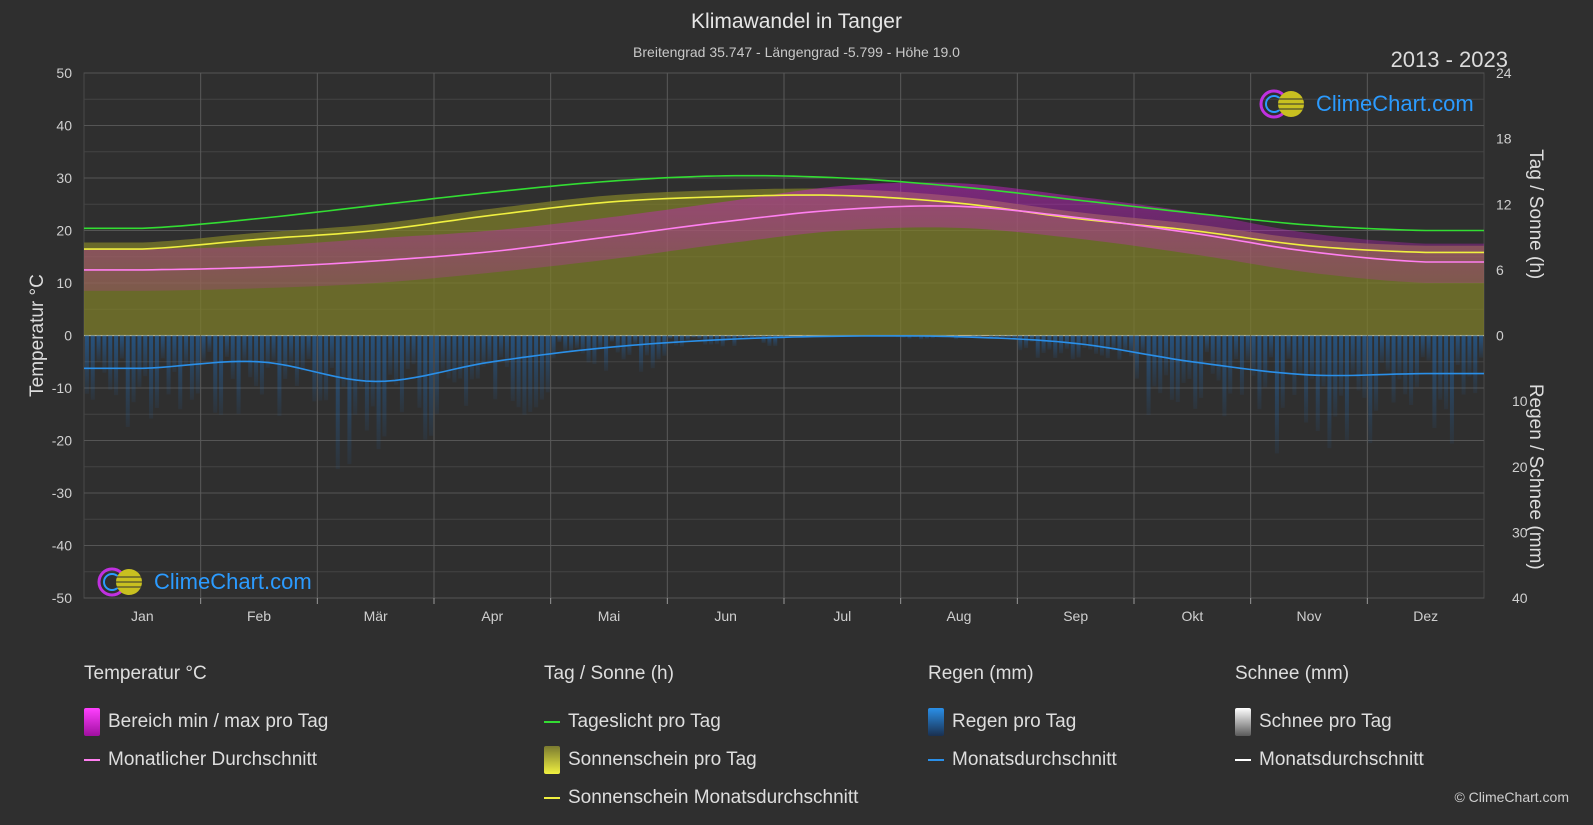 The height and width of the screenshot is (825, 1593). Describe the element at coordinates (1022, 760) in the screenshot. I see `legend-item-rain-avg: Monatsdurchschnitt` at that location.